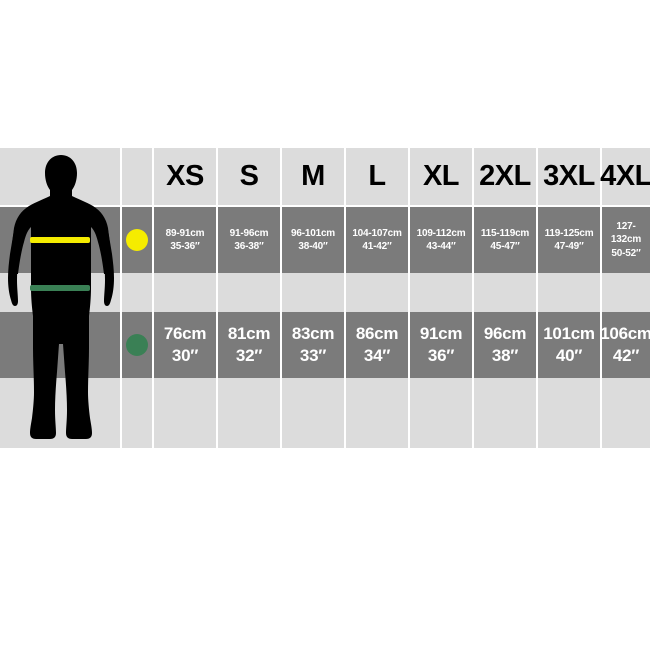  I want to click on gap-cell-marker, so click(137, 292).